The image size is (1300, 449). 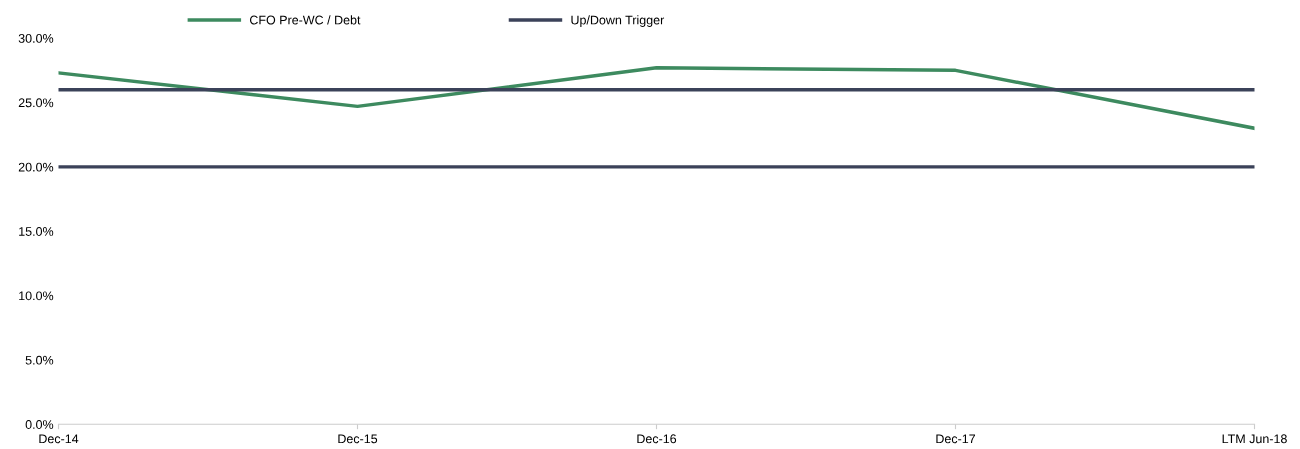 What do you see at coordinates (36, 103) in the screenshot?
I see `y-tick-label: 25.0%` at bounding box center [36, 103].